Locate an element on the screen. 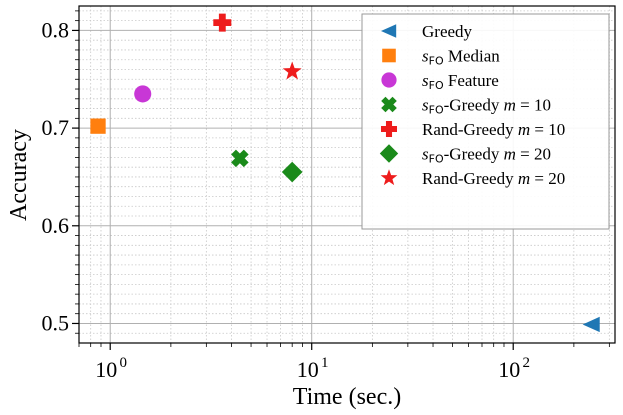  legend-label: sFO-Greedy m = 10 is located at coordinates (486, 106).